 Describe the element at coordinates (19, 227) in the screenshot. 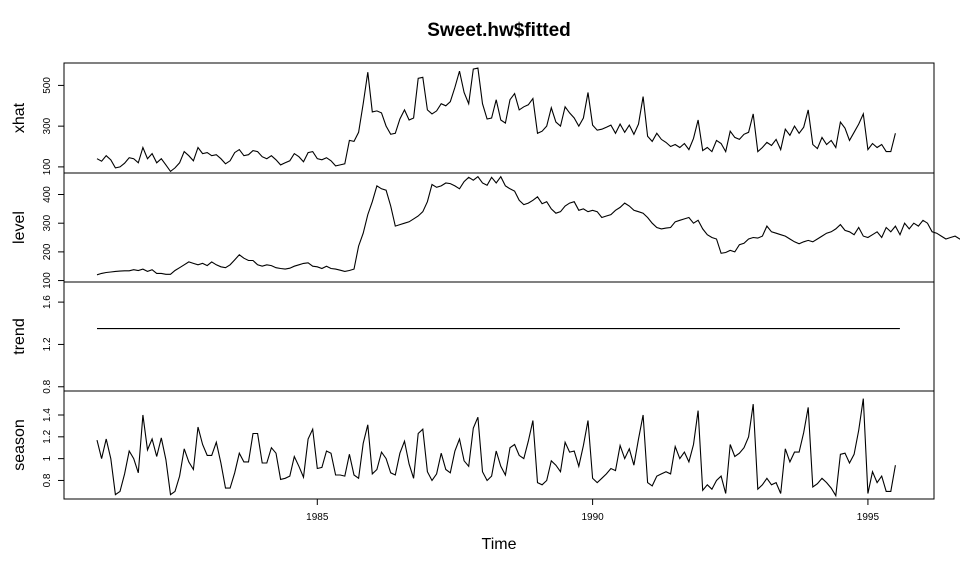

I see `y-axis-label-level: level` at that location.